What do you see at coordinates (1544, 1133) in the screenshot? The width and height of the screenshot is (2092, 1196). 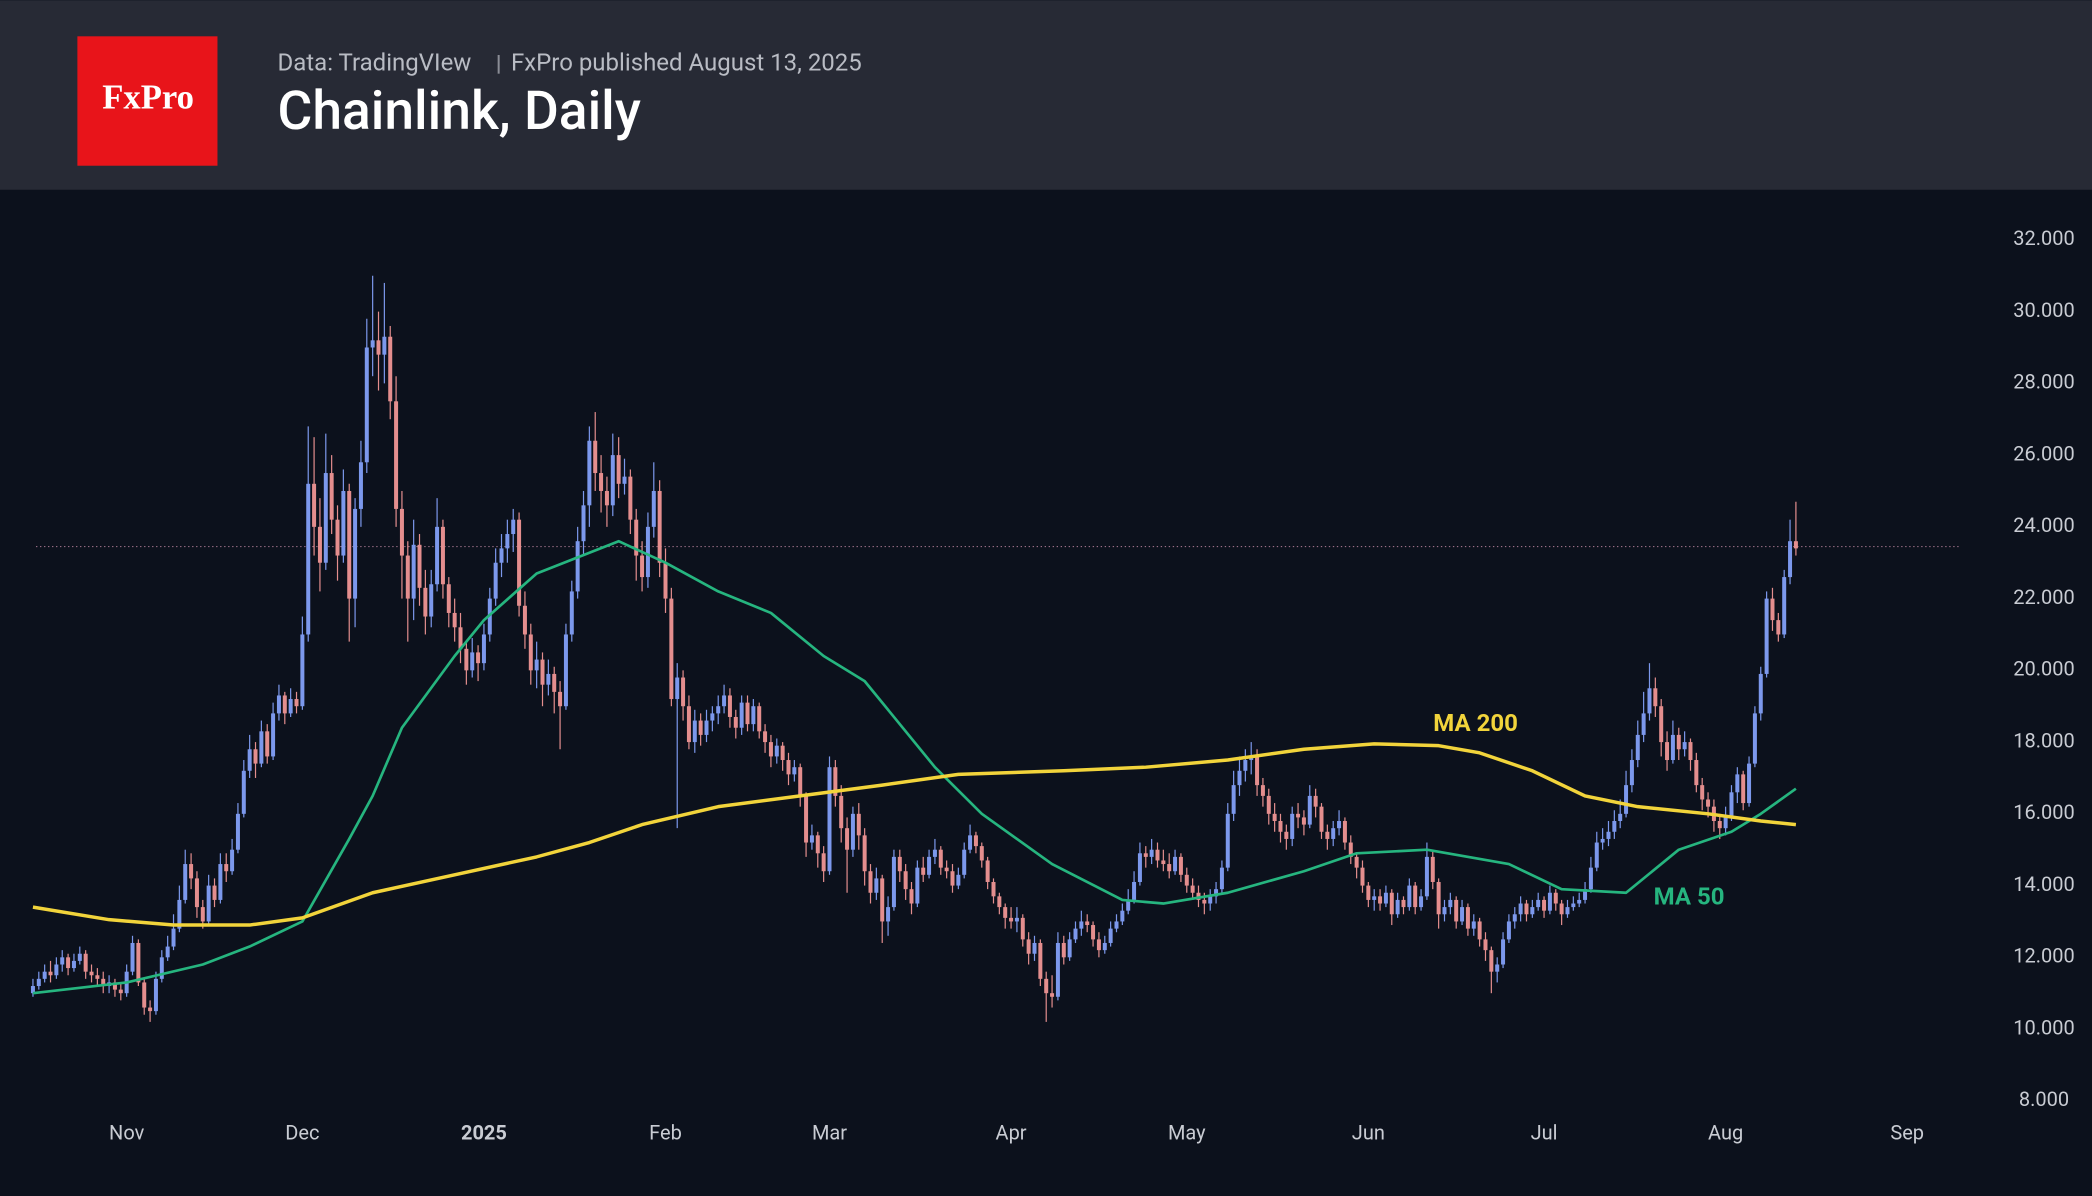 I see `x-tick-label: Jul` at bounding box center [1544, 1133].